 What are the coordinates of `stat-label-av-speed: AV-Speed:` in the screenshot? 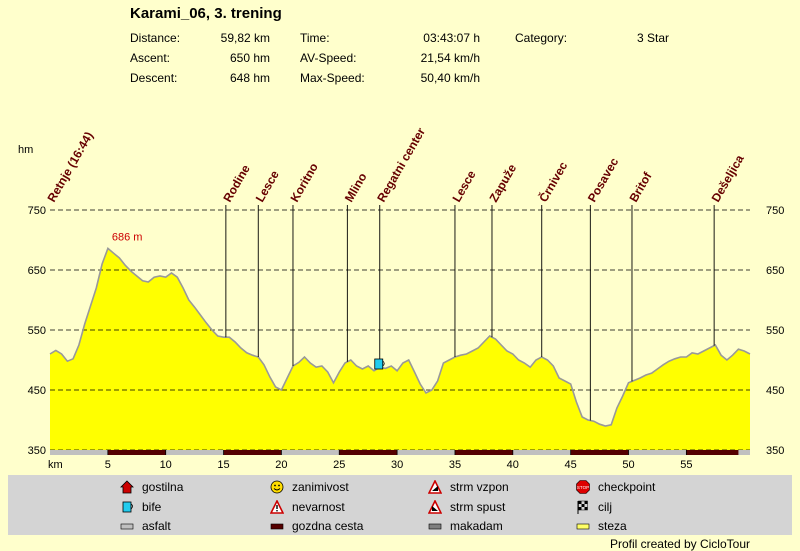 It's located at (328, 58).